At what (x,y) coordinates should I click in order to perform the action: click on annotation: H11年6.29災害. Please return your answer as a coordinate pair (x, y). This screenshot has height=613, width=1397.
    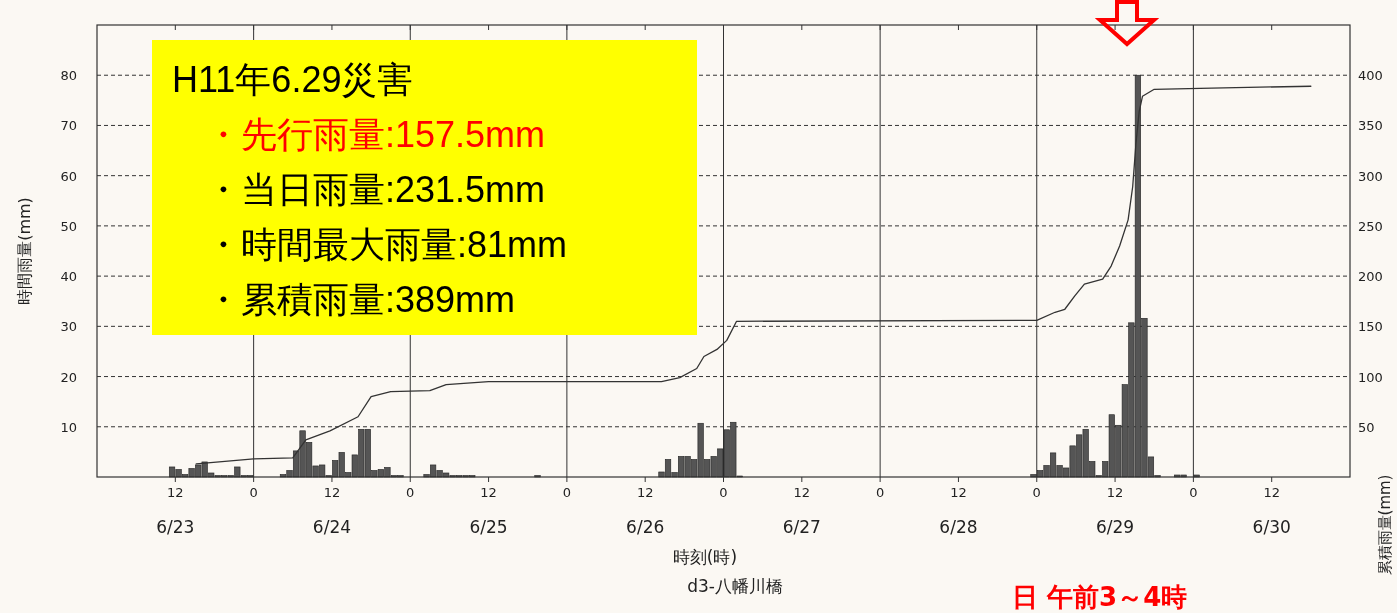
    Looking at the image, I should click on (293, 79).